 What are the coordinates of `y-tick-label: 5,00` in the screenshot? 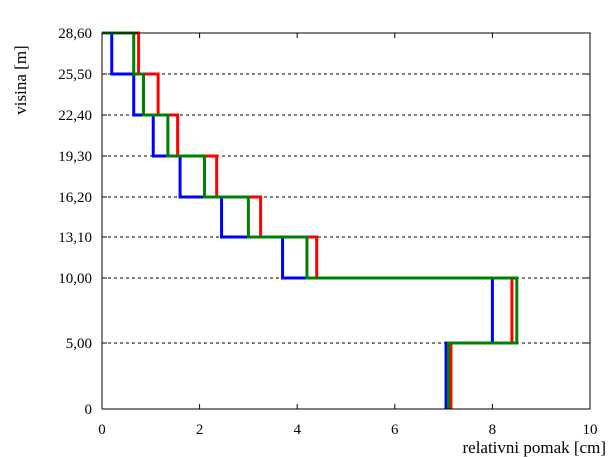 It's located at (79, 344).